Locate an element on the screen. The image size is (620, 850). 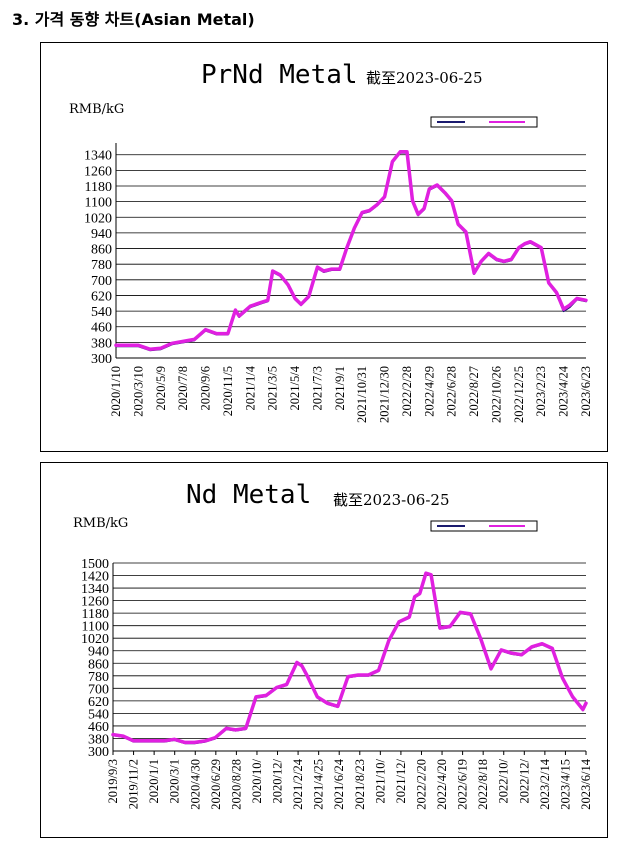
x-tick-label: 2022/2/20 is located at coordinates (421, 784).